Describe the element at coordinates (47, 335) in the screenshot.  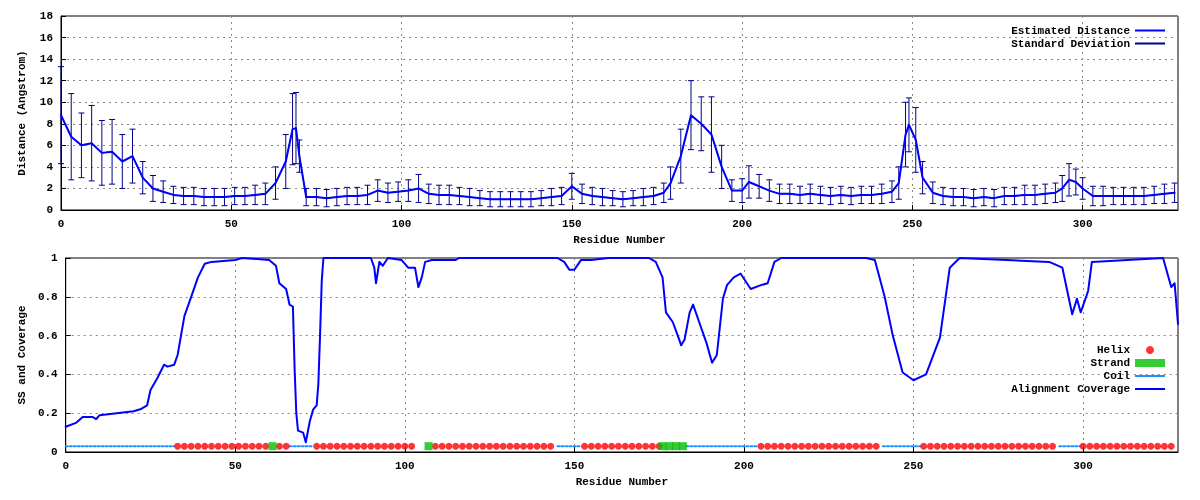
I see `y-tick-label: 0.6` at that location.